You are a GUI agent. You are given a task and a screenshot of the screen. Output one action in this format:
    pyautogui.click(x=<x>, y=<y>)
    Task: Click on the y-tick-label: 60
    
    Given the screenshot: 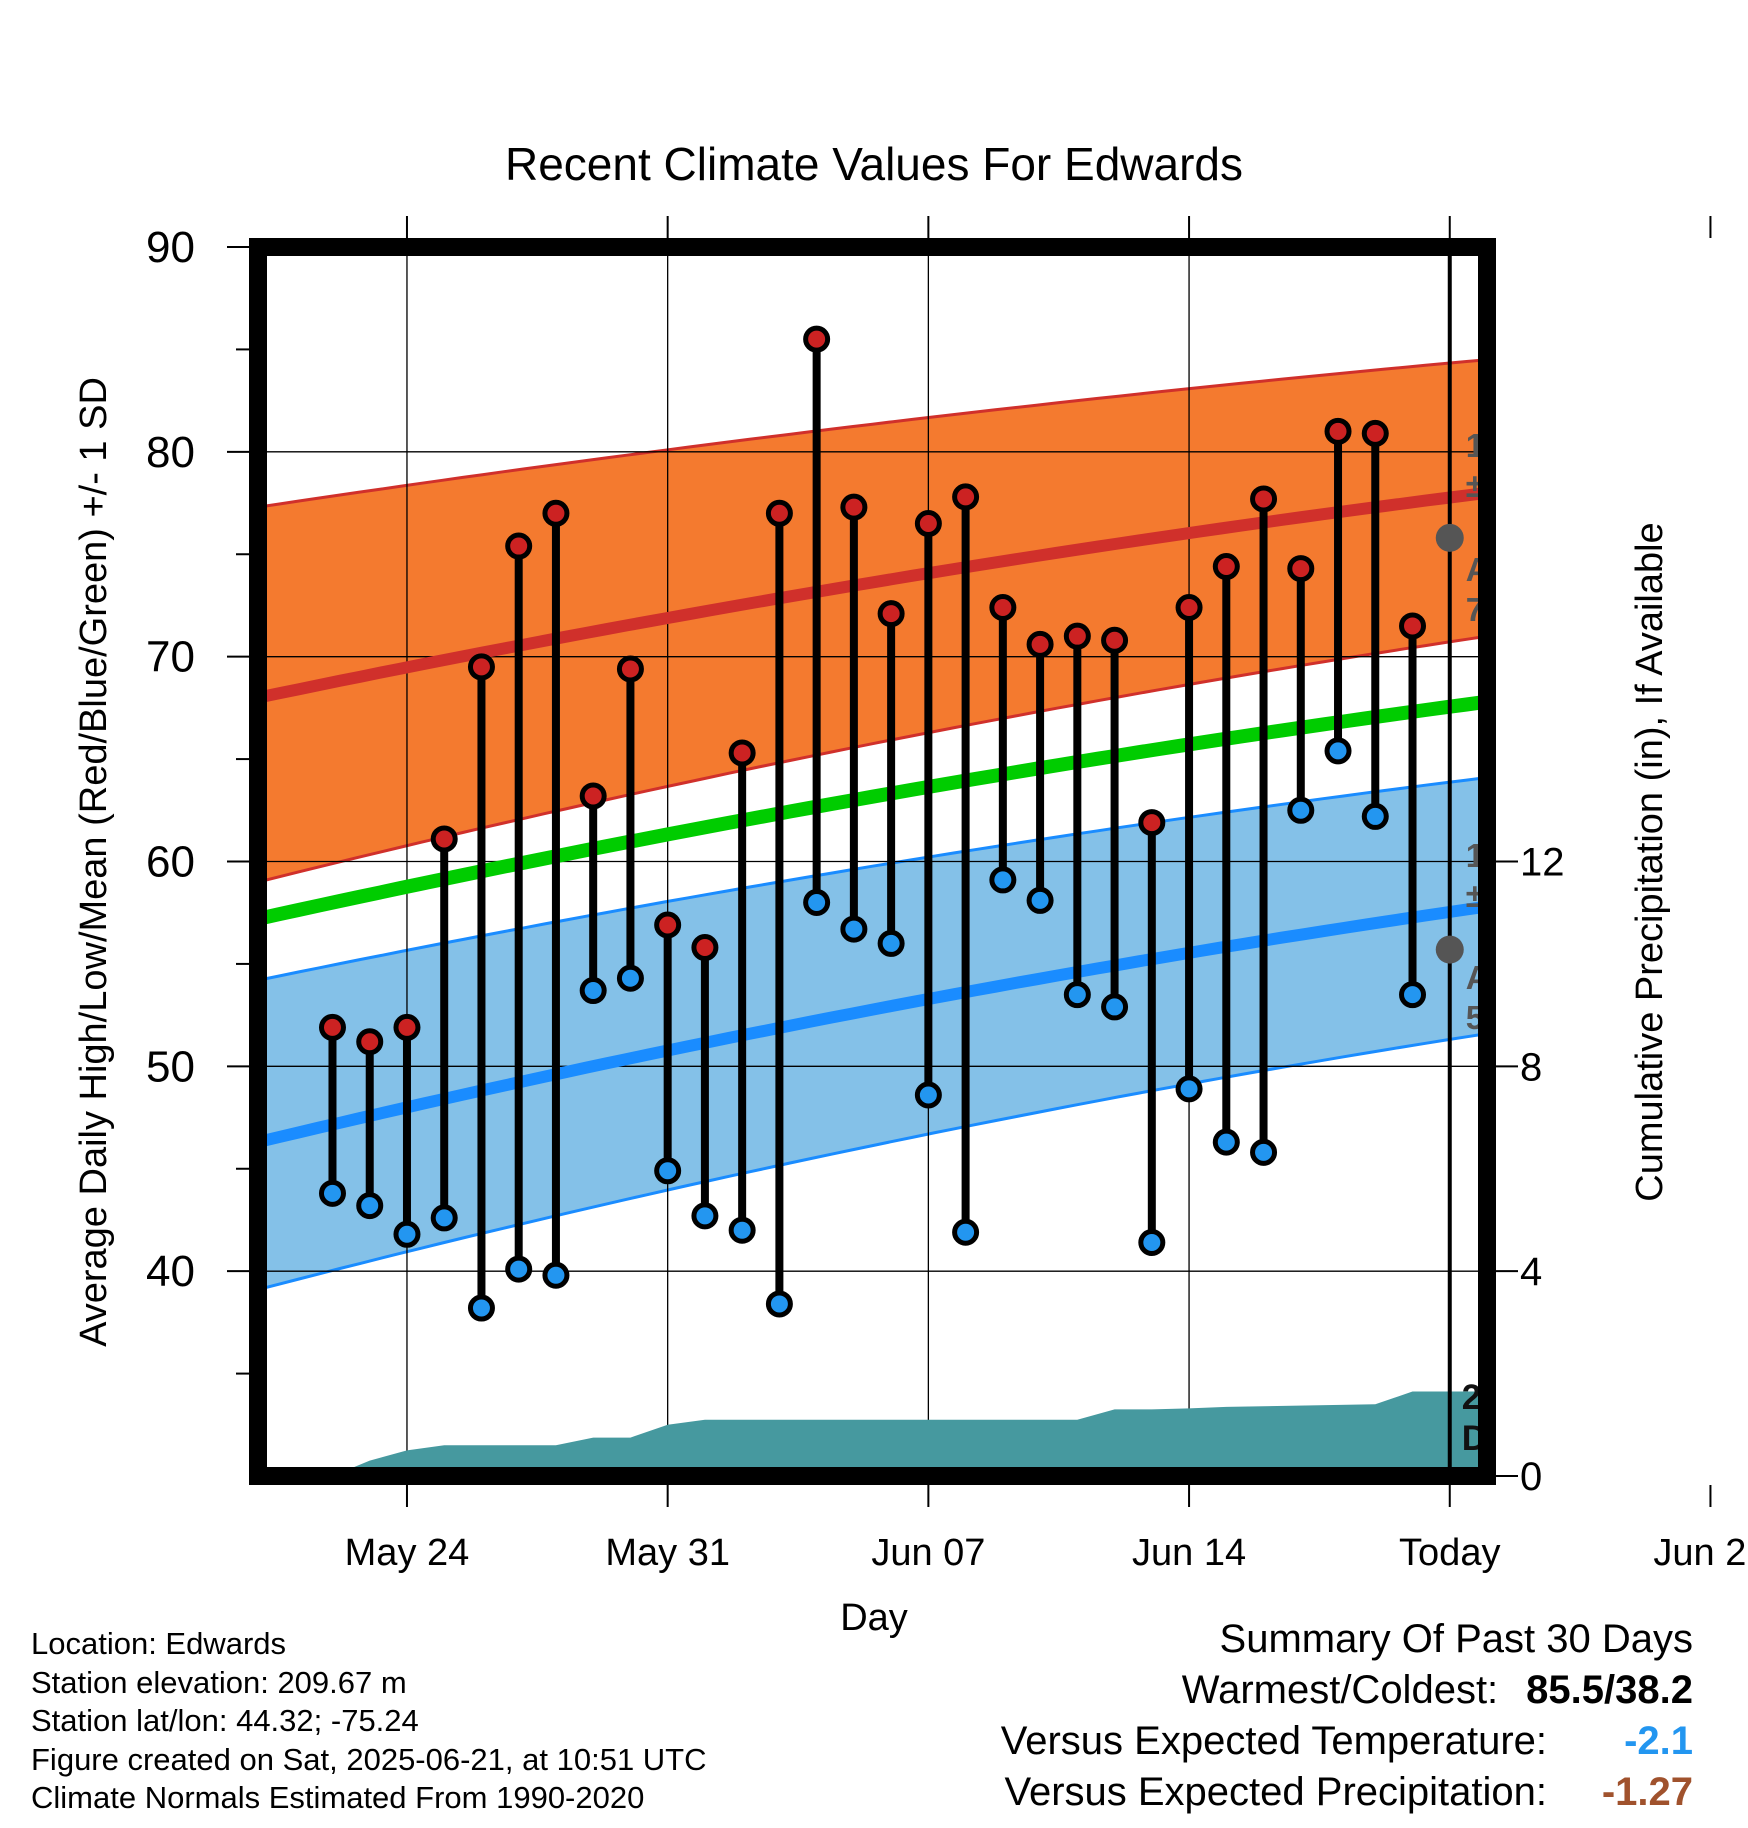 What is the action you would take?
    pyautogui.click(x=170, y=862)
    